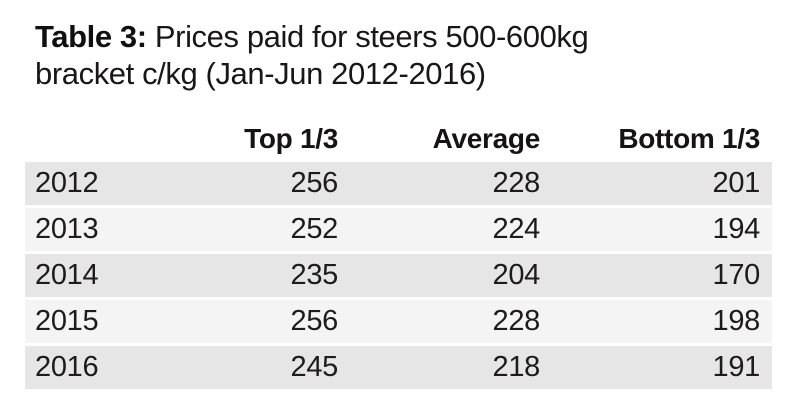 Image resolution: width=790 pixels, height=406 pixels. I want to click on bottom-cell: 198, so click(736, 321).